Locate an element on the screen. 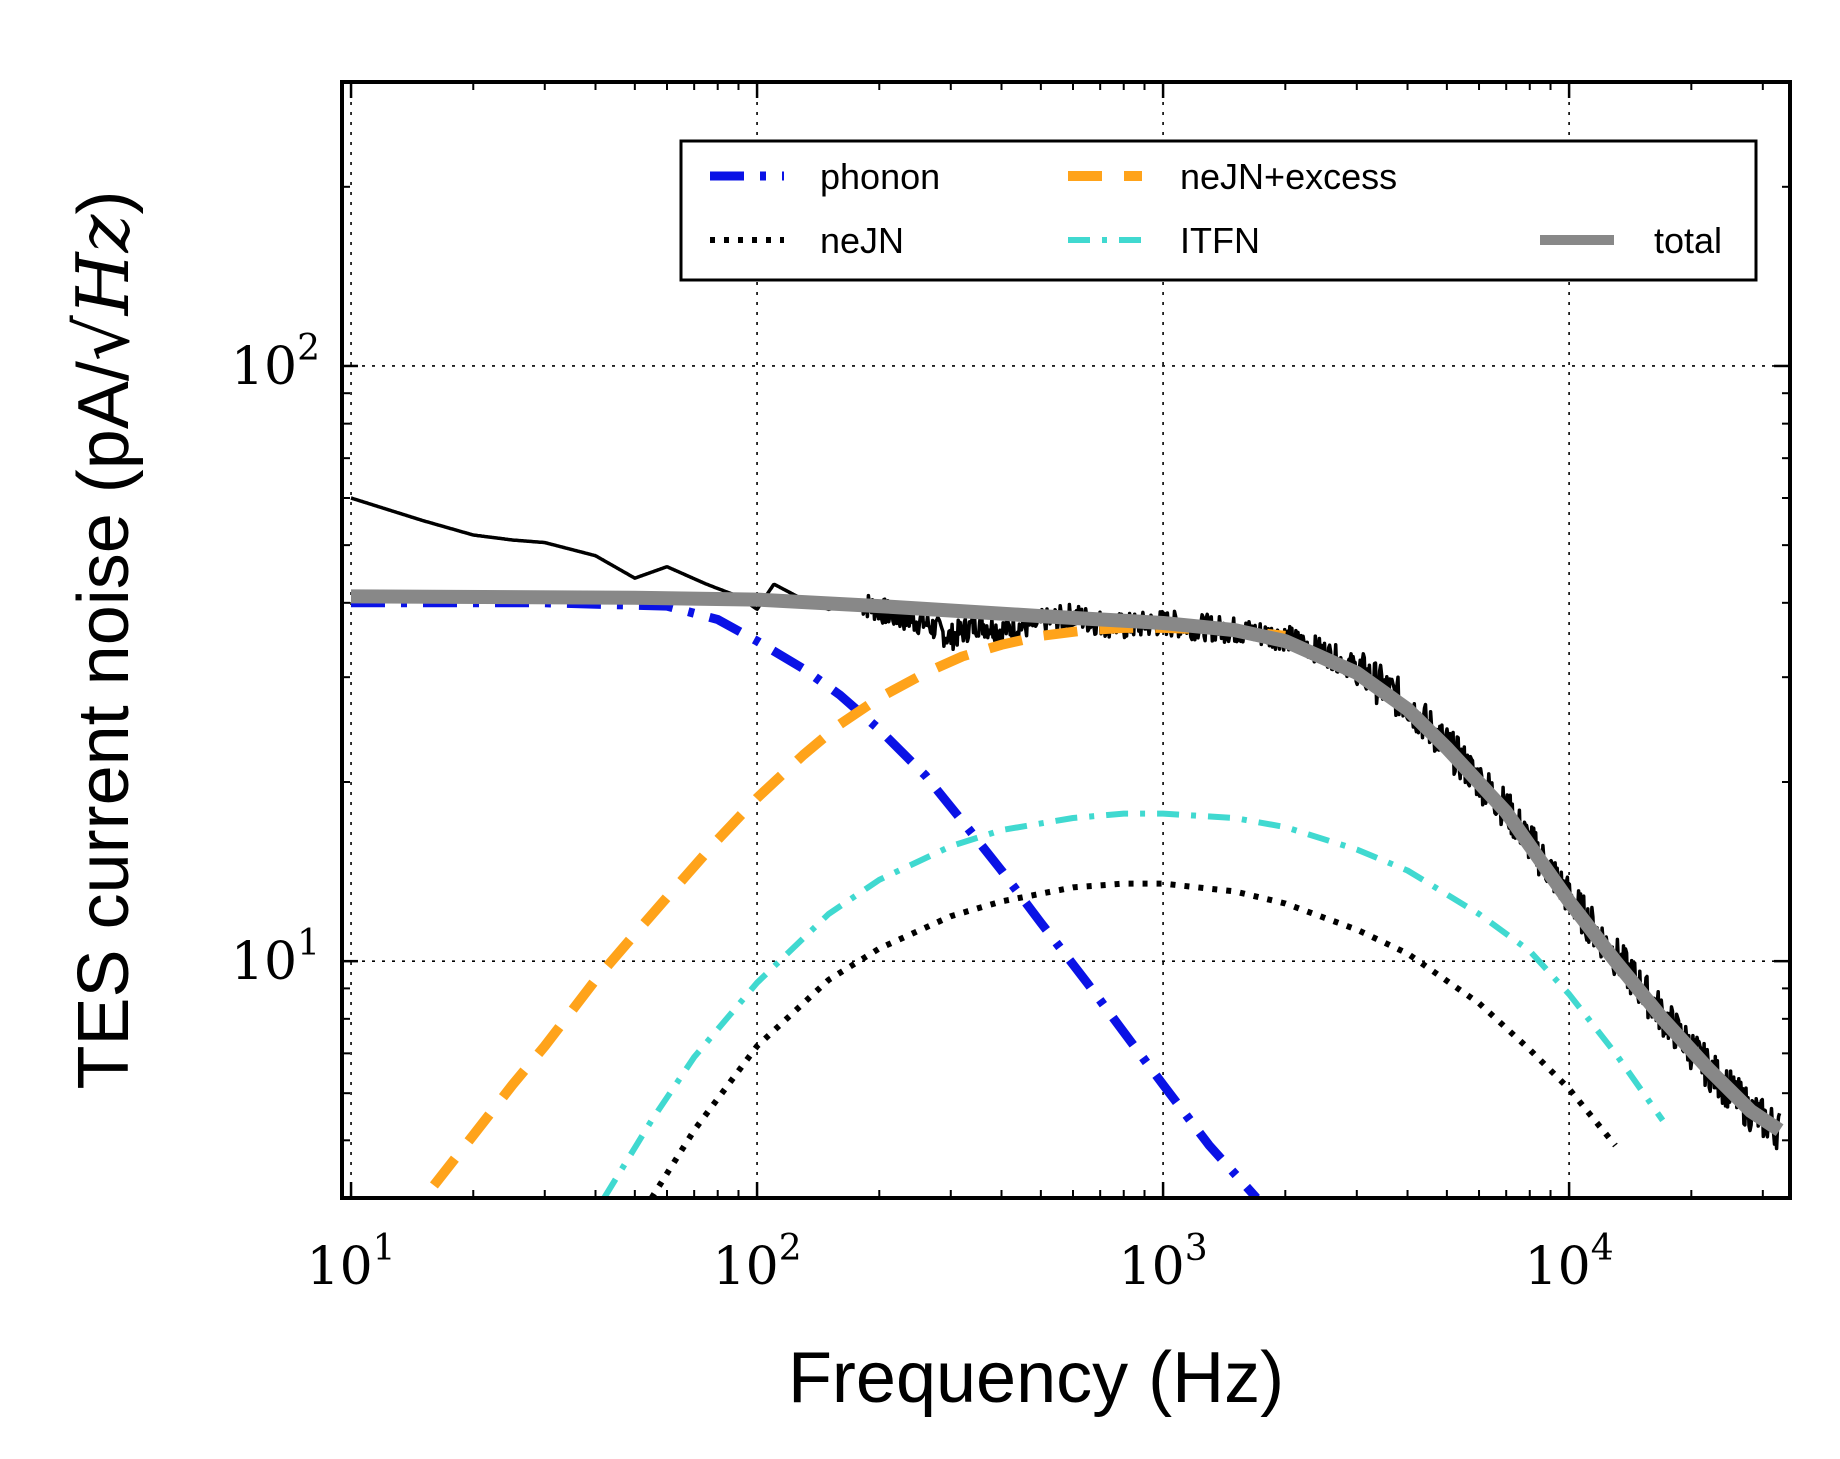 The width and height of the screenshot is (1840, 1459). x-tick-label: 10² is located at coordinates (757, 1262).